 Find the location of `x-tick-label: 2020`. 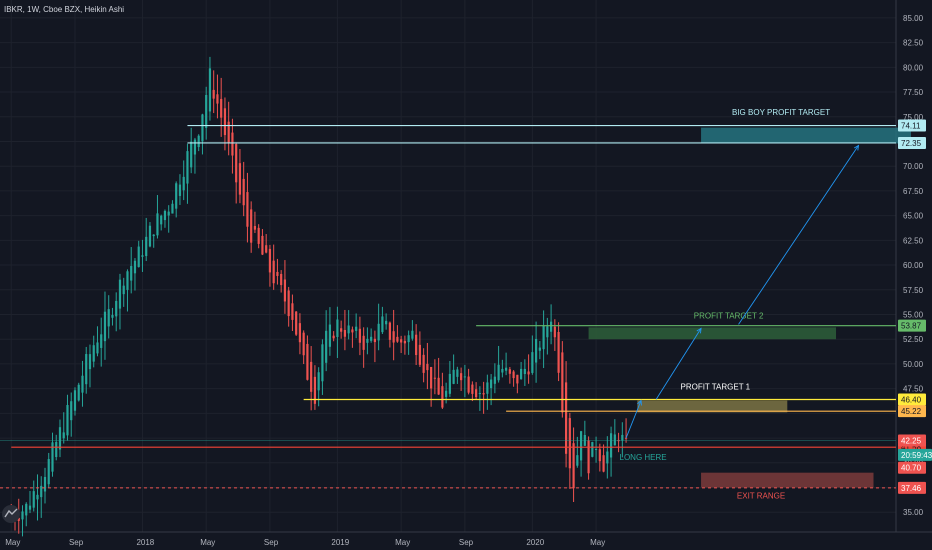

x-tick-label: 2020 is located at coordinates (535, 542).